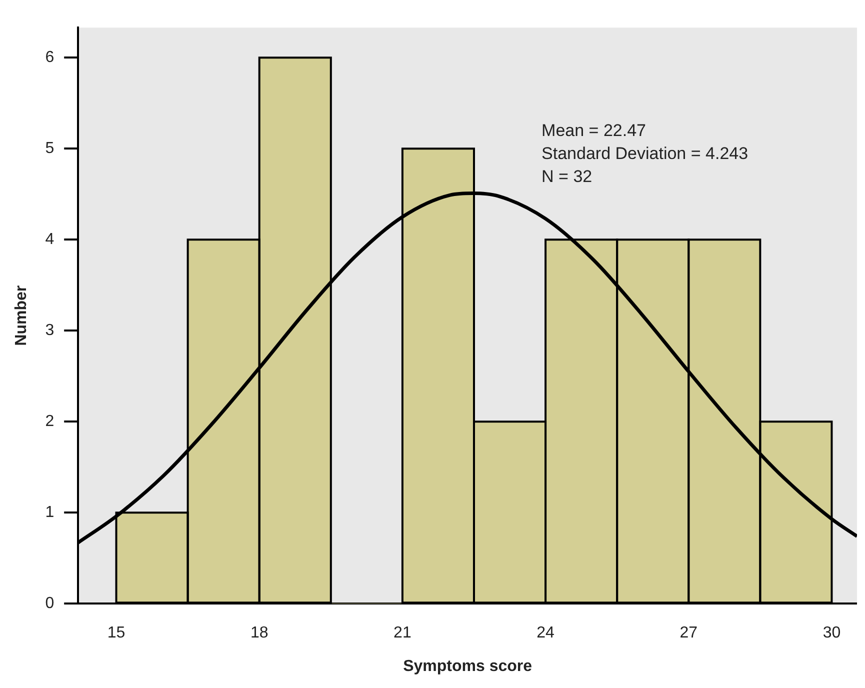 The height and width of the screenshot is (688, 865). I want to click on annotation: N = 32, so click(567, 176).